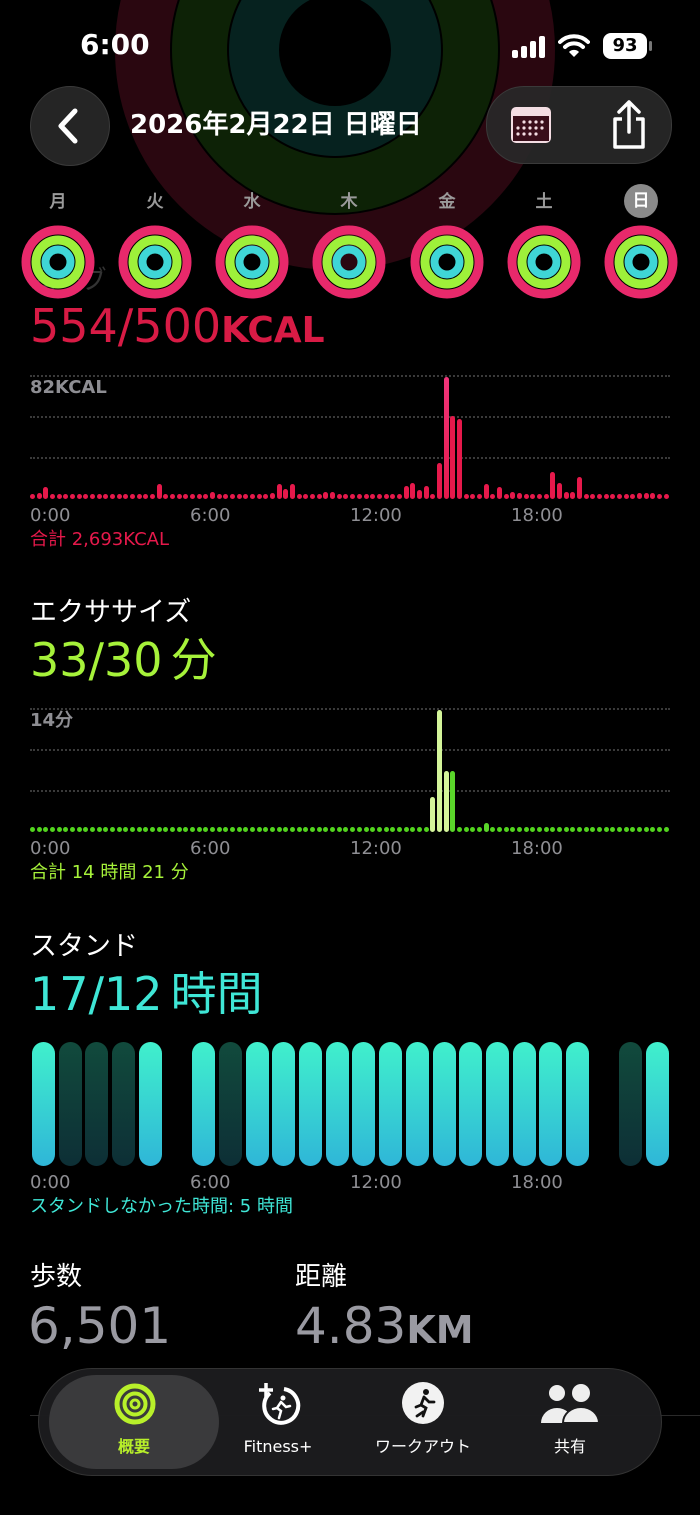 This screenshot has height=1515, width=700. Describe the element at coordinates (350, 750) in the screenshot. I see `gridline` at that location.